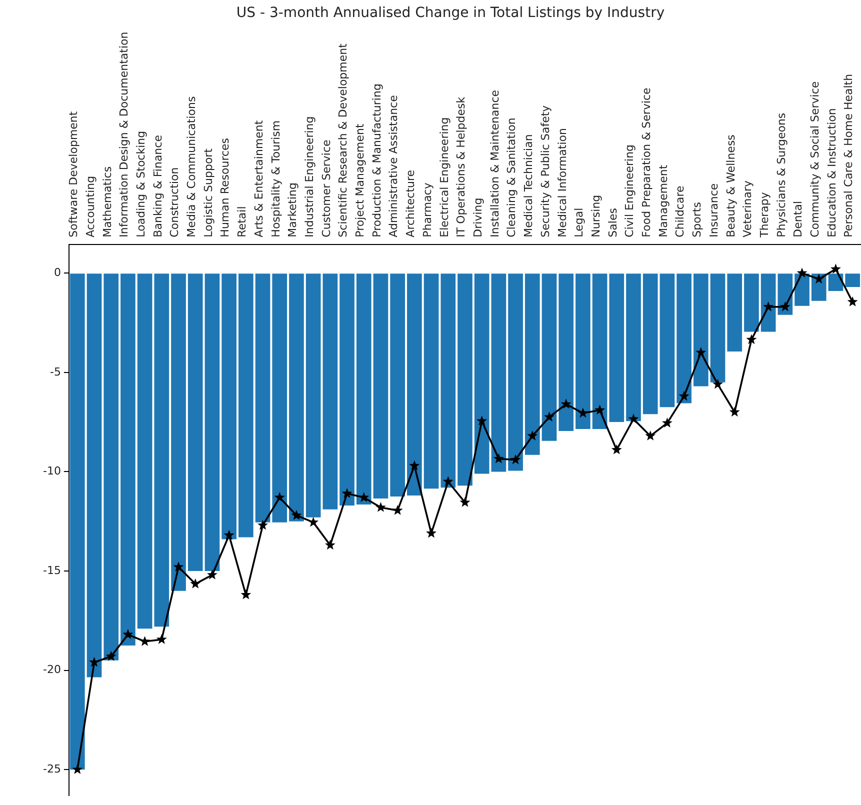  Describe the element at coordinates (275, 179) in the screenshot. I see `x-tick-label: Hospitality & Tourism` at that location.